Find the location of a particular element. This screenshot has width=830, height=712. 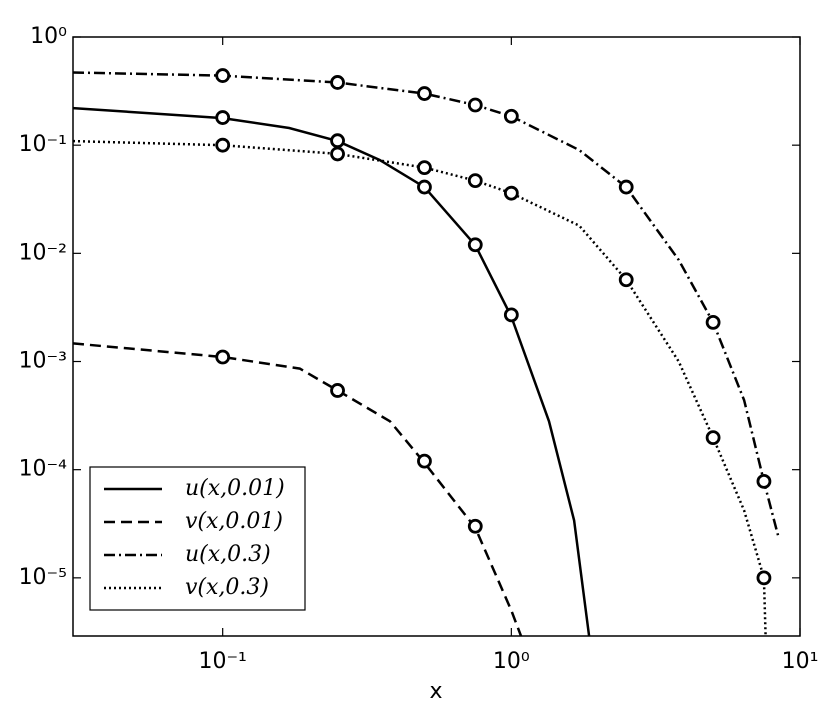

y-tick-label: 10⁻⁴ is located at coordinates (43, 469).